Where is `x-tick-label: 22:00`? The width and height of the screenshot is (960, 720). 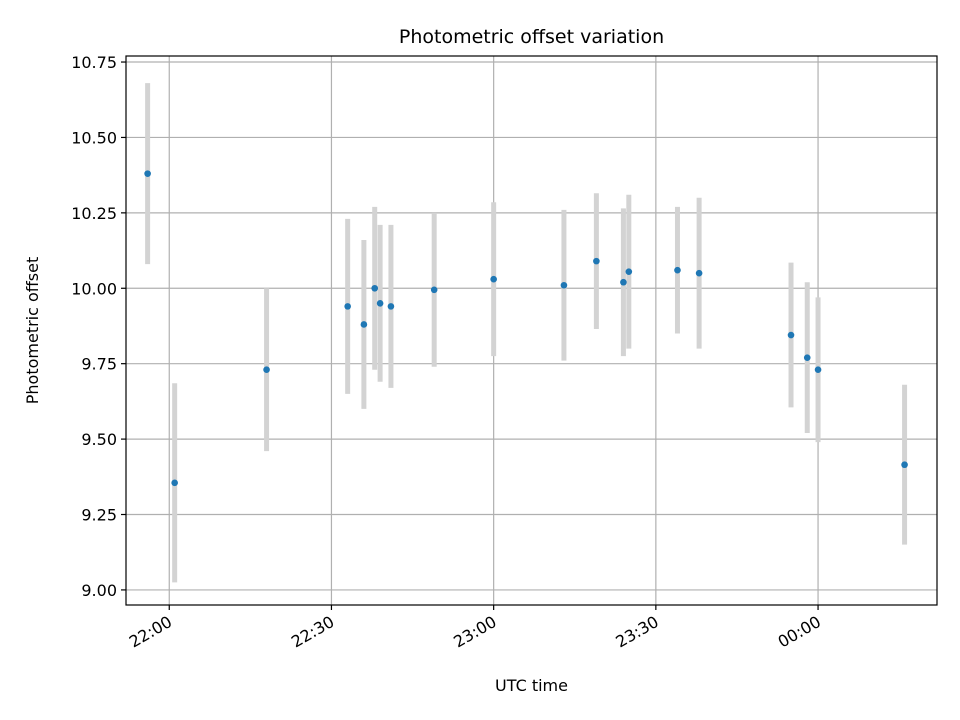
x-tick-label: 22:00 is located at coordinates (150, 632).